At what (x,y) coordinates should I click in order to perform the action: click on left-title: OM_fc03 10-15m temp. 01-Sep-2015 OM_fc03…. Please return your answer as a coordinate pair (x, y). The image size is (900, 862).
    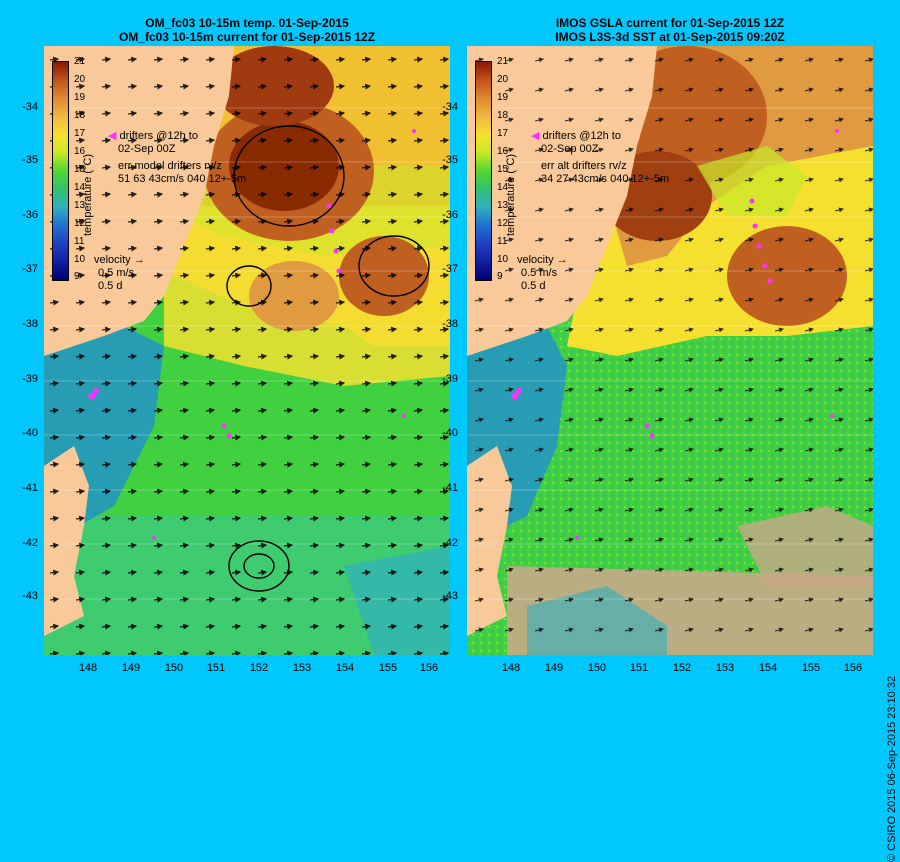
    Looking at the image, I should click on (247, 30).